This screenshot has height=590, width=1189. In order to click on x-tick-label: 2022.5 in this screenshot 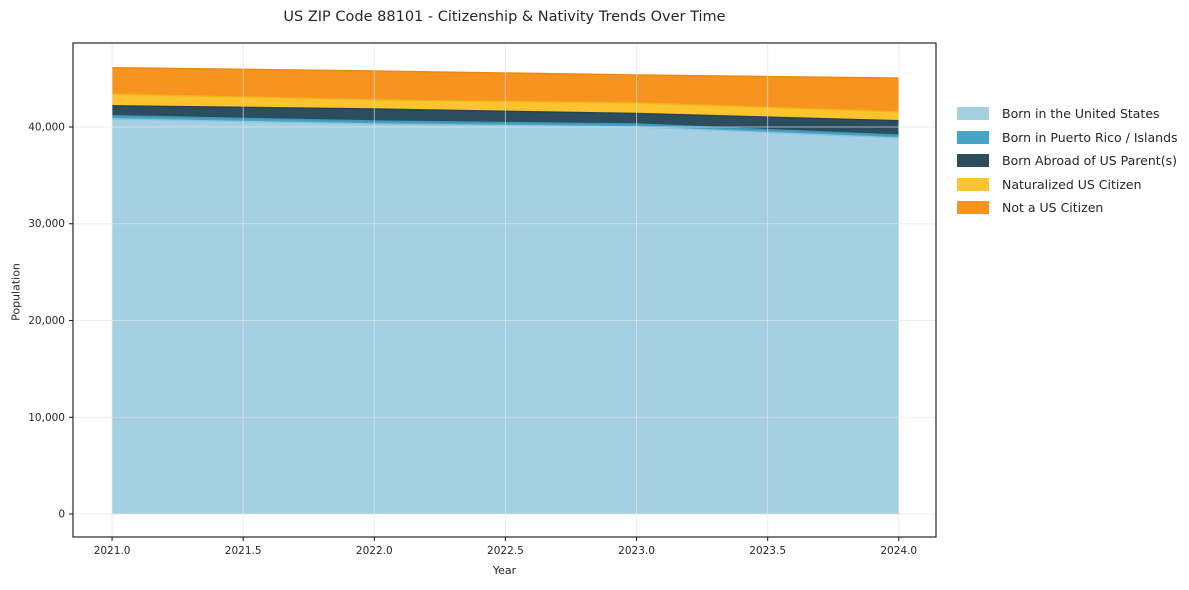, I will do `click(505, 551)`.